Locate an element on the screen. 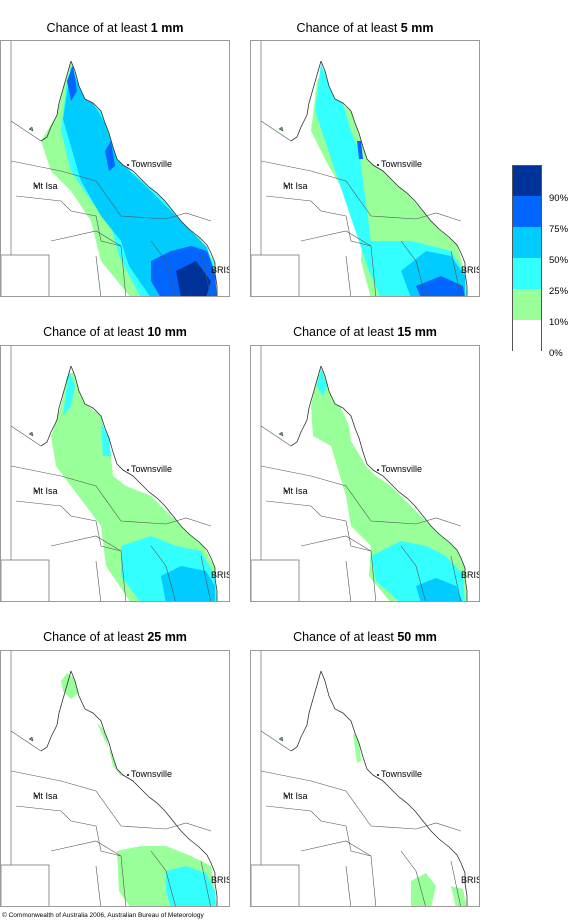 The width and height of the screenshot is (570, 923). legend-label-75: 75% is located at coordinates (559, 229).